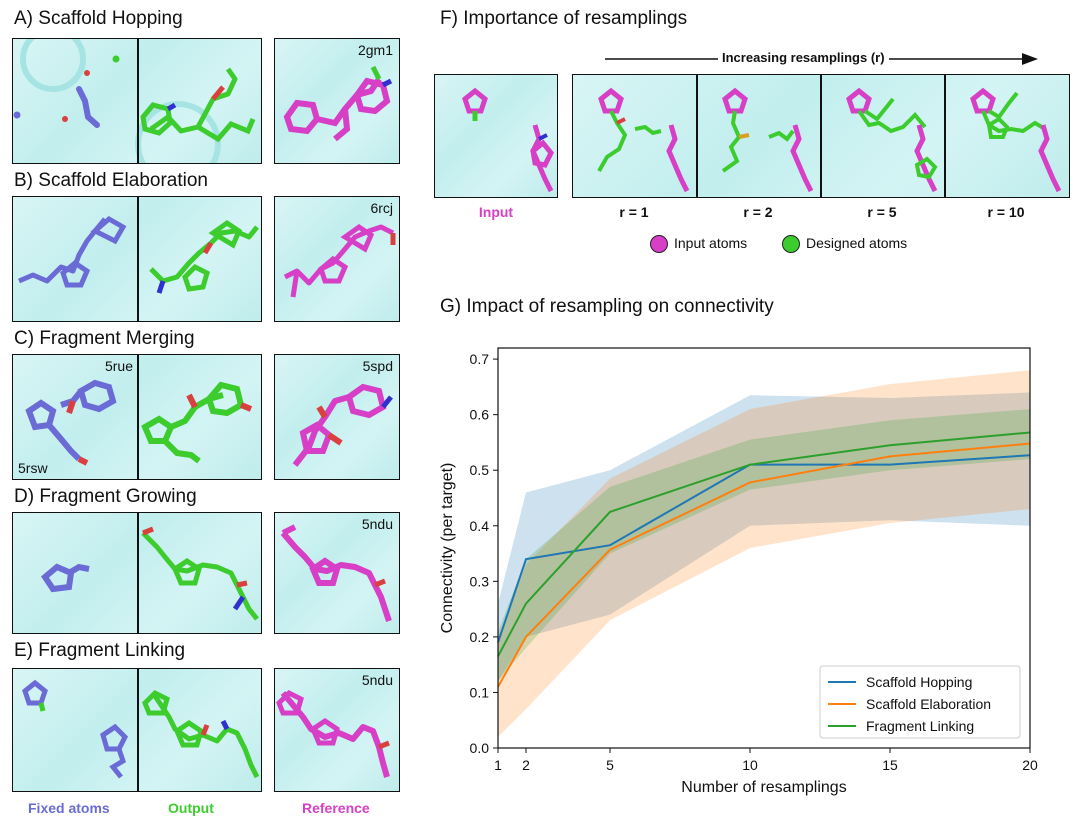 The height and width of the screenshot is (823, 1080). Describe the element at coordinates (526, 765) in the screenshot. I see `x-tick-label-1: 2` at that location.